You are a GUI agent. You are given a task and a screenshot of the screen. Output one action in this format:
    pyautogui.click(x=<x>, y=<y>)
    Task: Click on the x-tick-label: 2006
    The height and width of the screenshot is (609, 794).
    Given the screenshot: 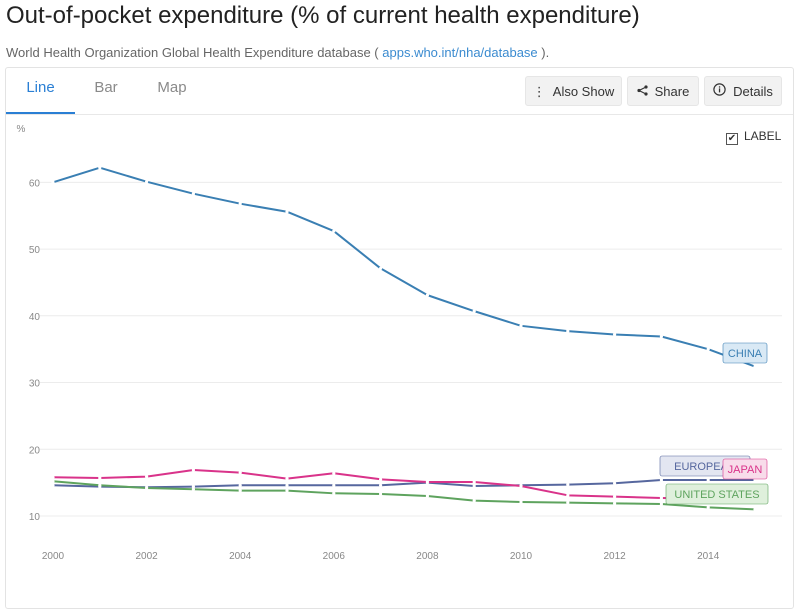 What is the action you would take?
    pyautogui.click(x=334, y=556)
    